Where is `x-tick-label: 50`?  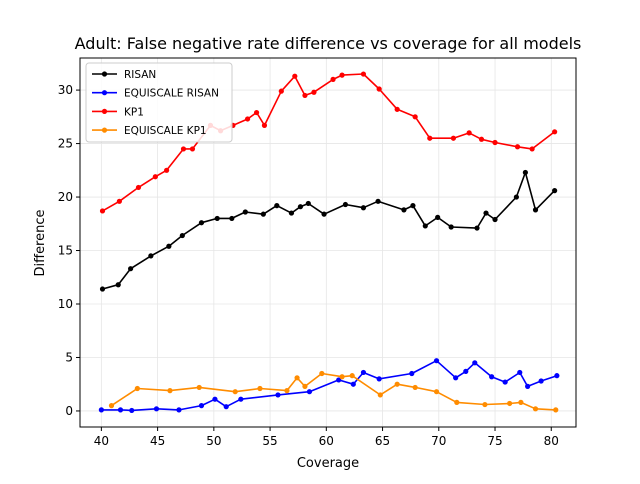
x-tick-label: 50 is located at coordinates (213, 441).